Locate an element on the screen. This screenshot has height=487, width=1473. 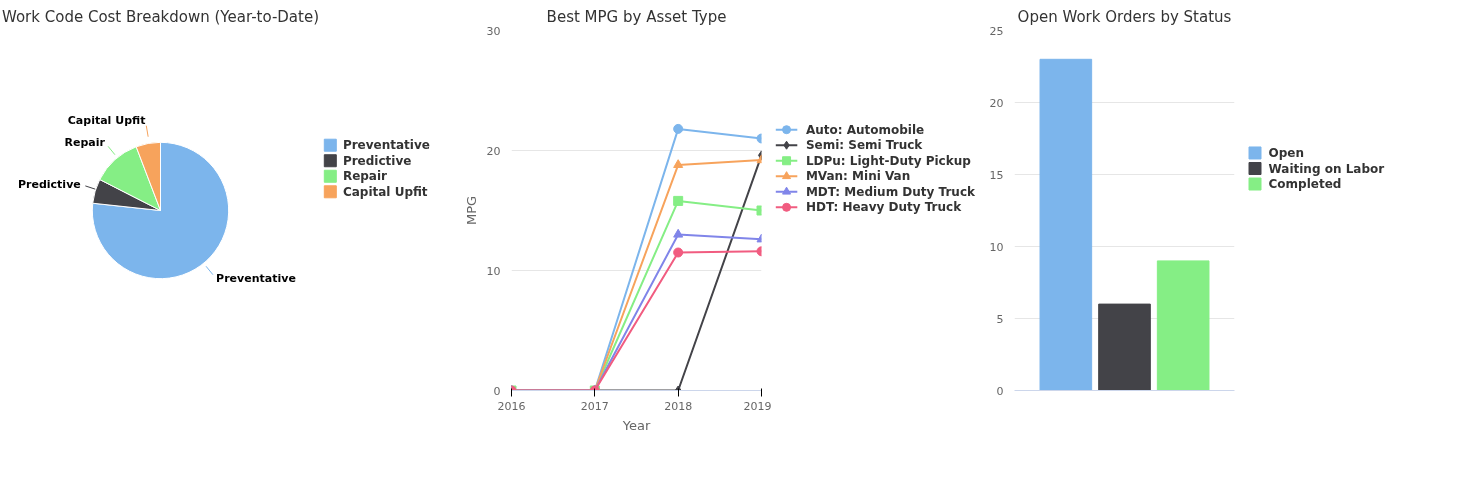
slice-label: Predictive is located at coordinates (49, 184).